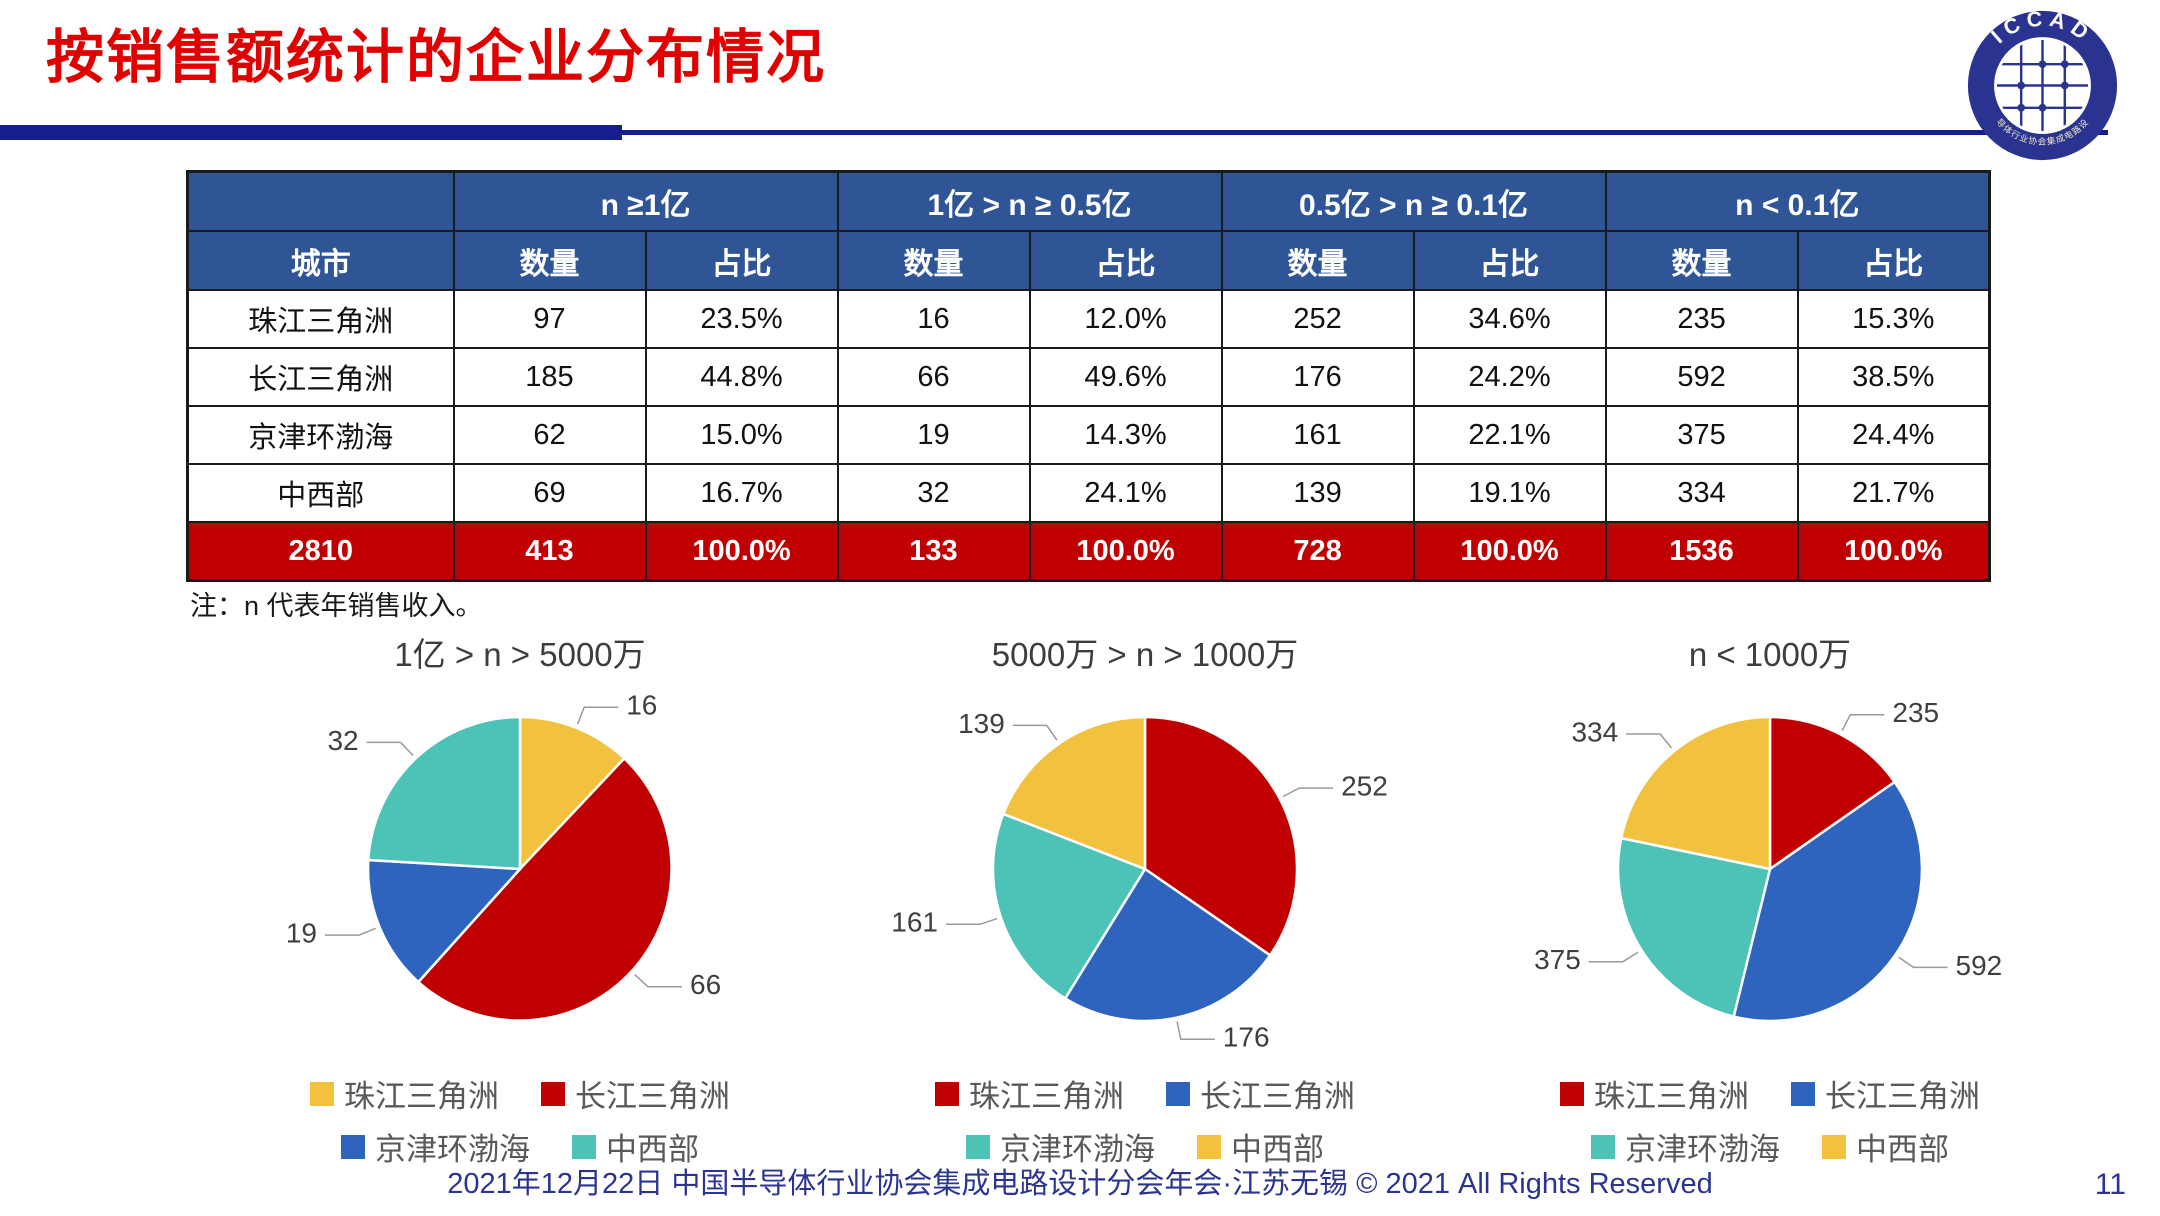 This screenshot has height=1216, width=2160. What do you see at coordinates (1701, 319) in the screenshot?
I see `value-cell: 235` at bounding box center [1701, 319].